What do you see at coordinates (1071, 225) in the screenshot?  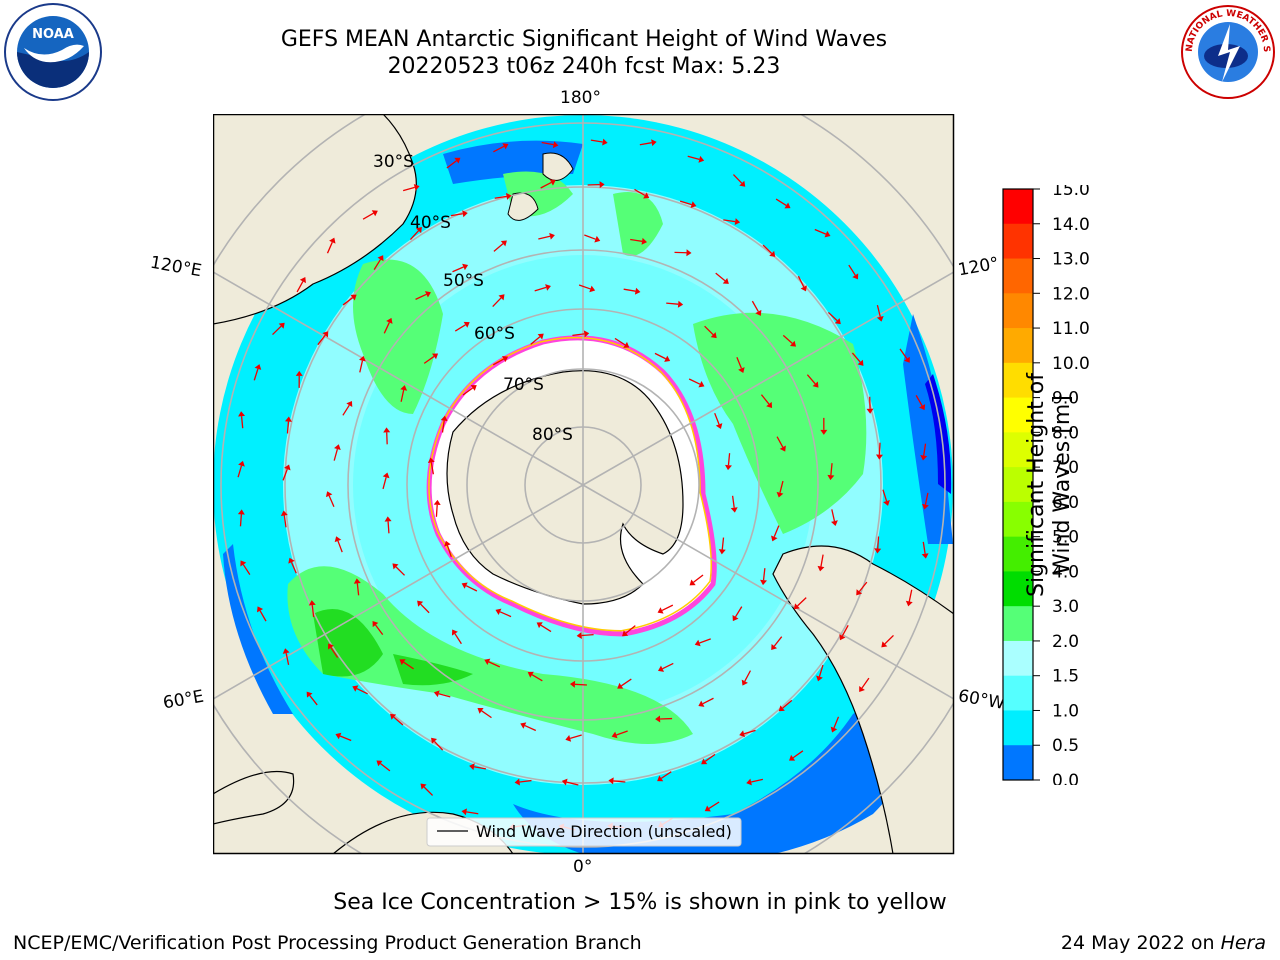 I see `colorbar-tick-label: 14.0` at bounding box center [1071, 225].